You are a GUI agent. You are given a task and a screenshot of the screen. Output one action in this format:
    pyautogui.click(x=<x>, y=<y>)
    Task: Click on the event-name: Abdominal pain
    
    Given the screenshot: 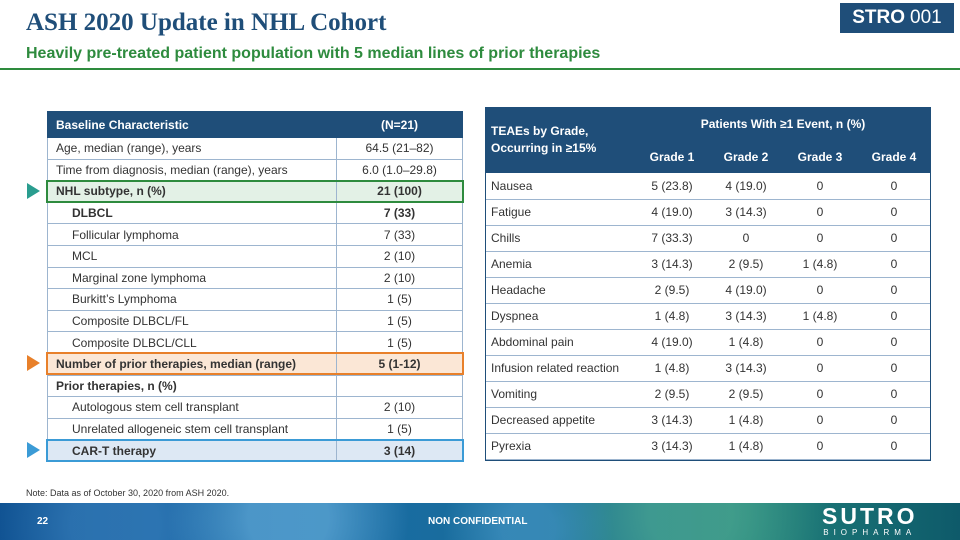 What is the action you would take?
    pyautogui.click(x=560, y=342)
    